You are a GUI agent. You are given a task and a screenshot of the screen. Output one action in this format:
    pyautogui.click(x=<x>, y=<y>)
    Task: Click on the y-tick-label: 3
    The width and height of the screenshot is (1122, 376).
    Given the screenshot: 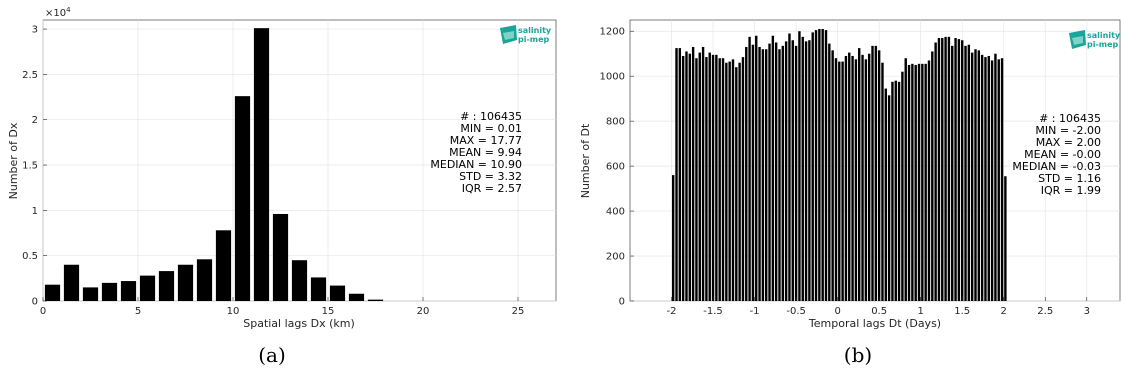 What is the action you would take?
    pyautogui.click(x=35, y=30)
    